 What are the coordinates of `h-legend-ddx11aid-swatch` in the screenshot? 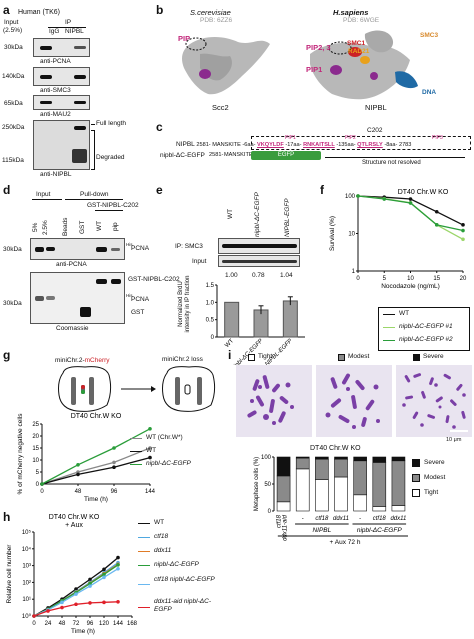 It's located at (144, 607).